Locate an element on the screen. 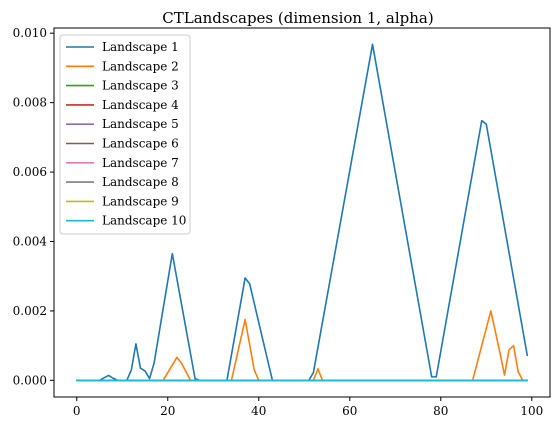  y-tick-label: 0.006 is located at coordinates (30, 172).